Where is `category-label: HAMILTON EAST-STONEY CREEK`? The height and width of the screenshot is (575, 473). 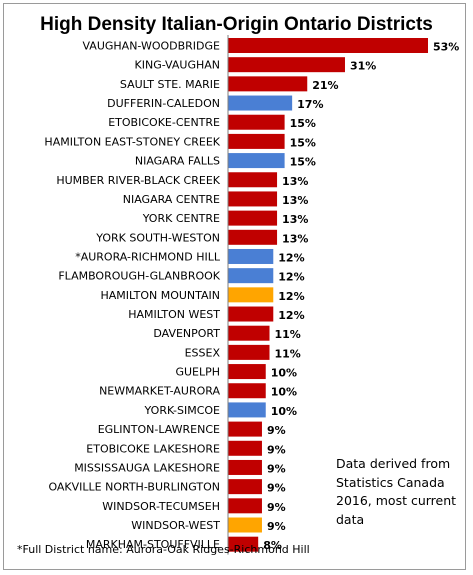
category-label: HAMILTON EAST-STONEY CREEK is located at coordinates (132, 141).